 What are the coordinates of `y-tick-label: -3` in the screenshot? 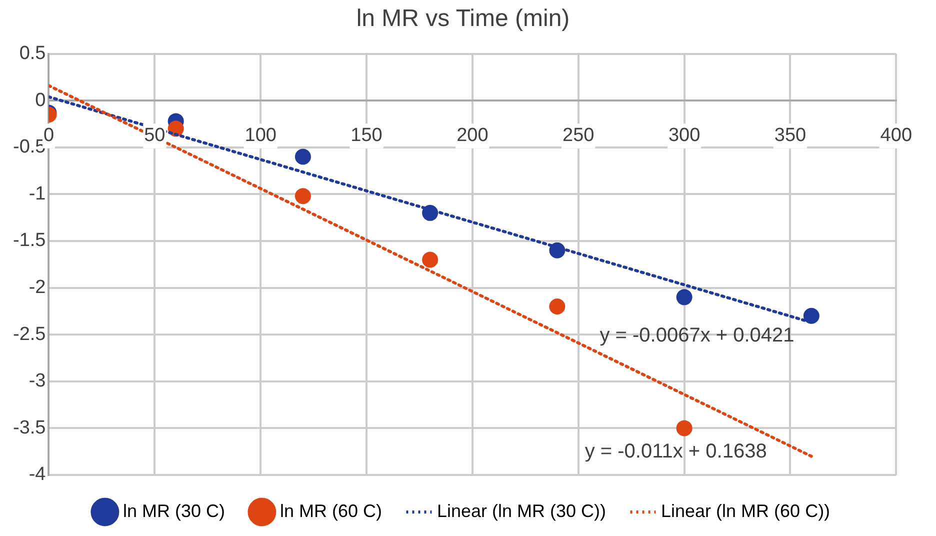 It's located at (37, 381).